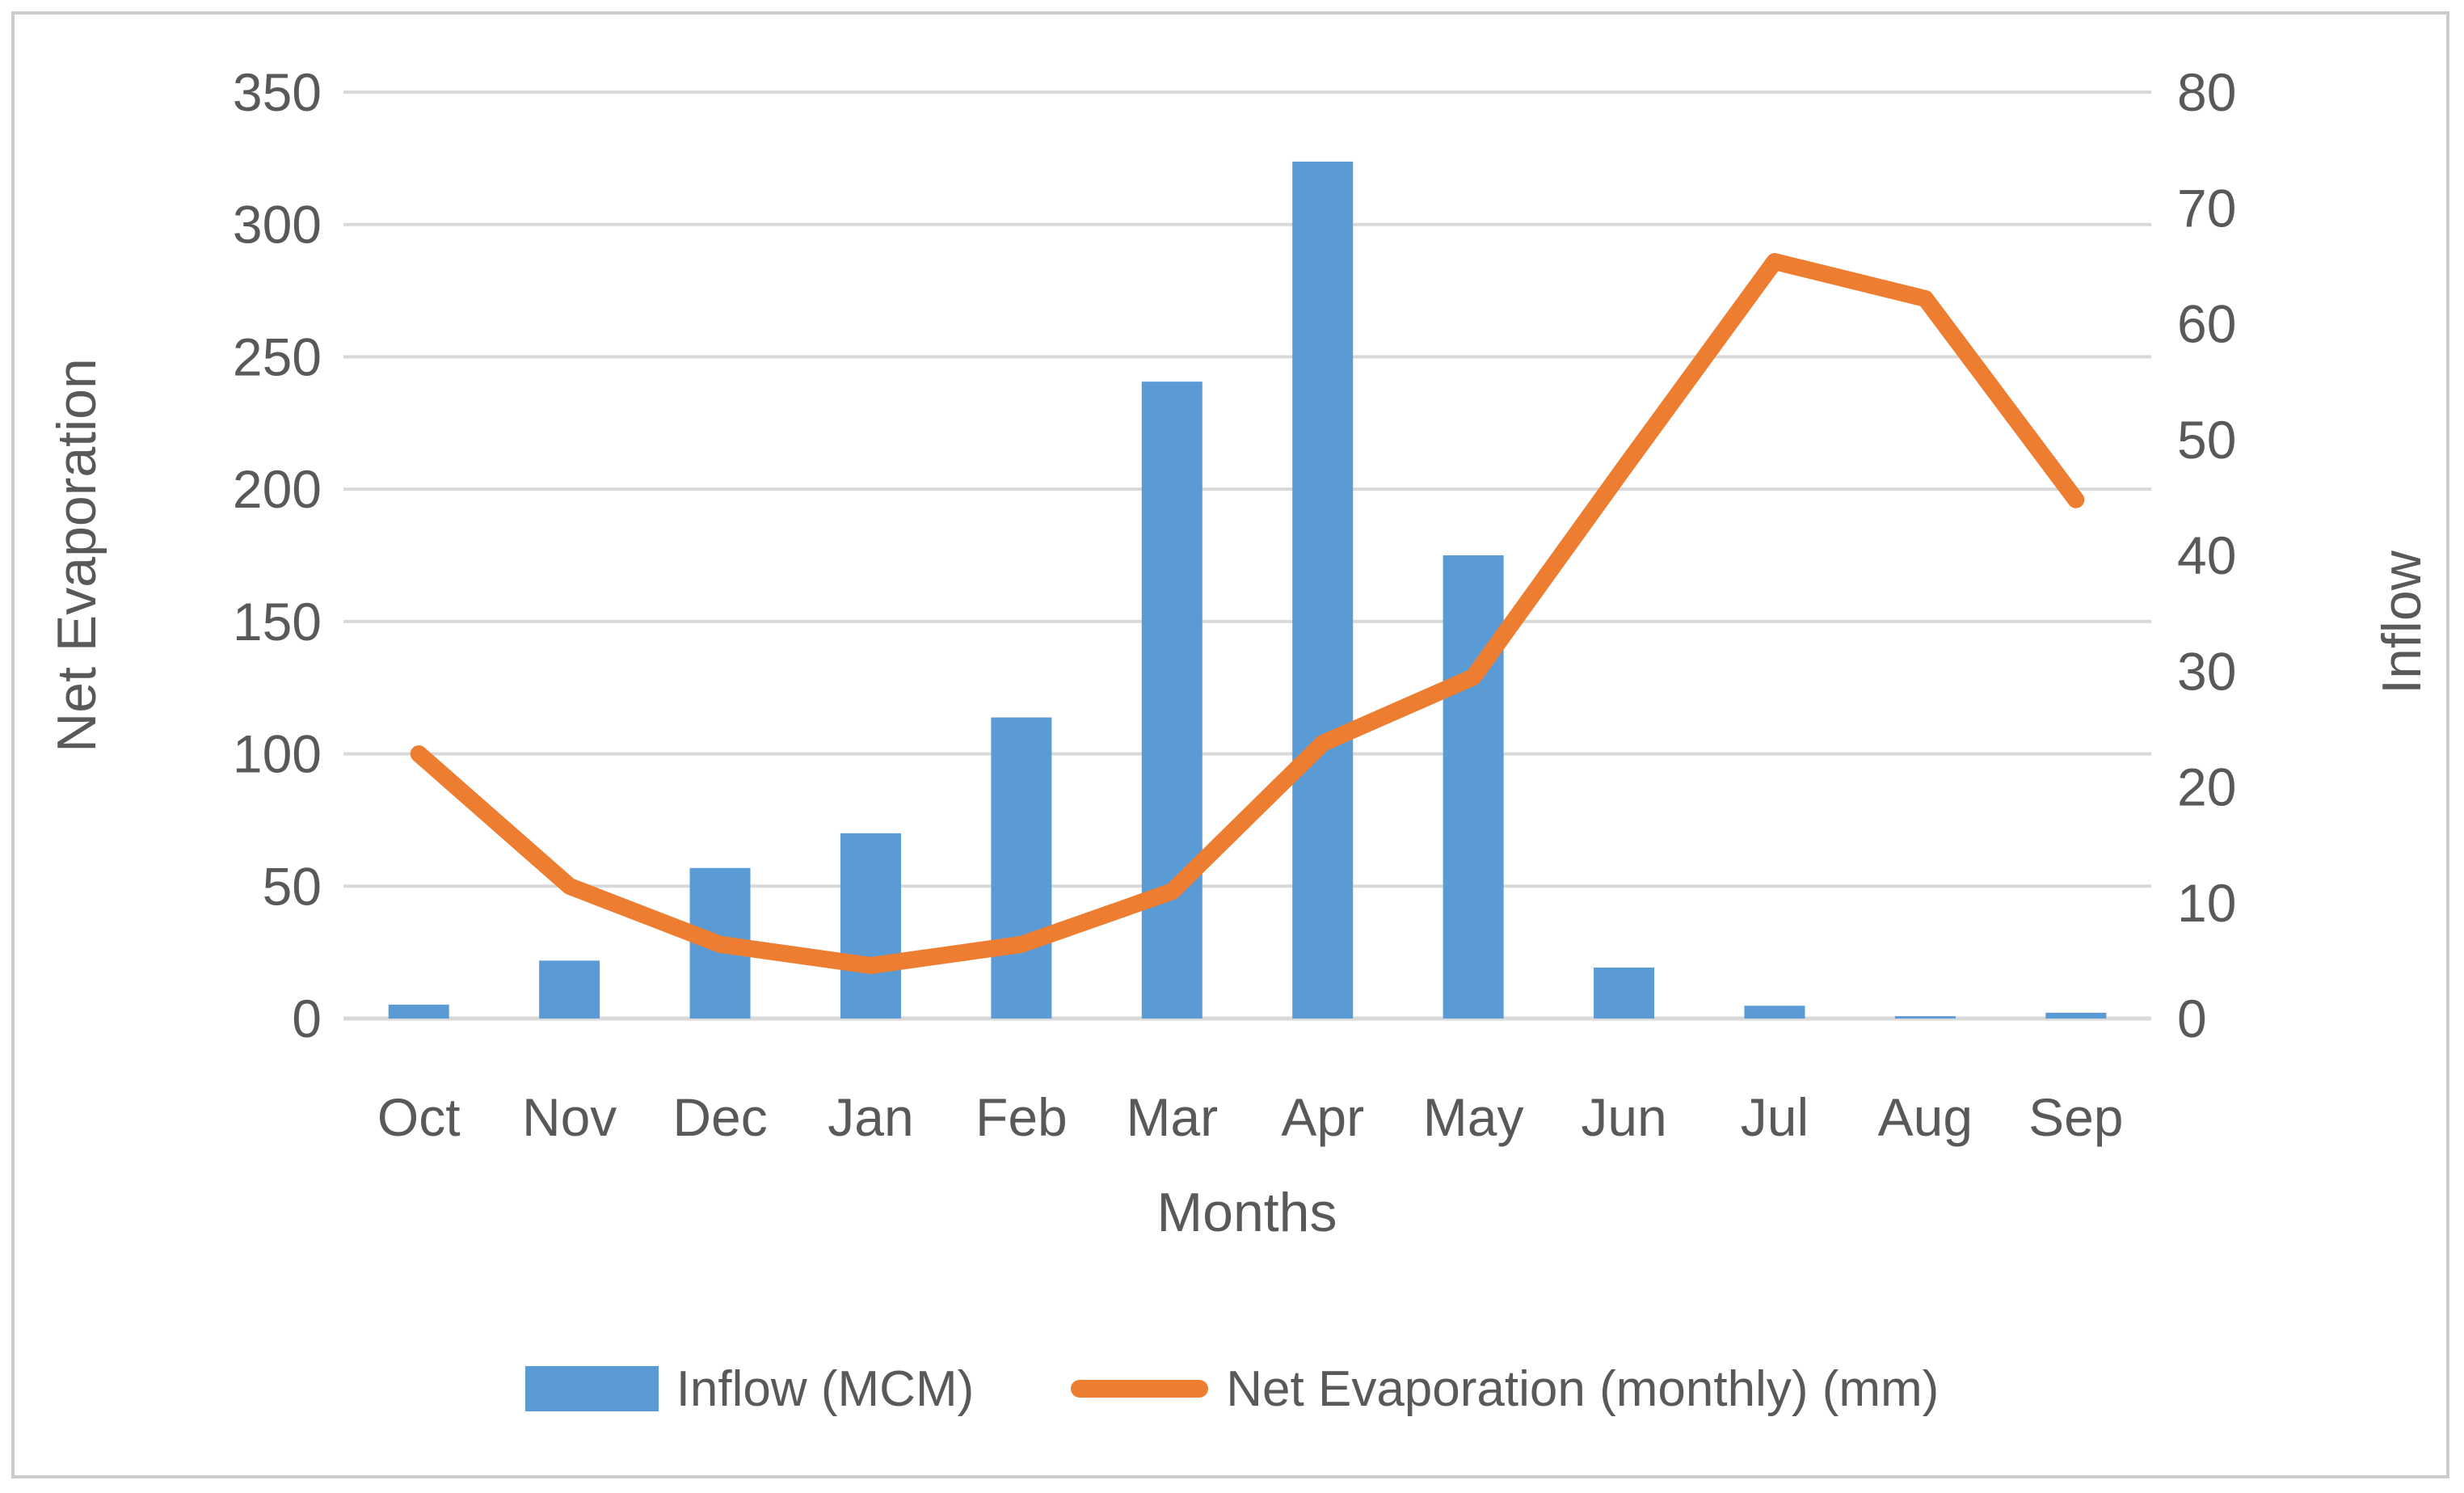 The height and width of the screenshot is (1493, 2464). Describe the element at coordinates (1323, 1117) in the screenshot. I see `month-label-apr: Apr` at that location.